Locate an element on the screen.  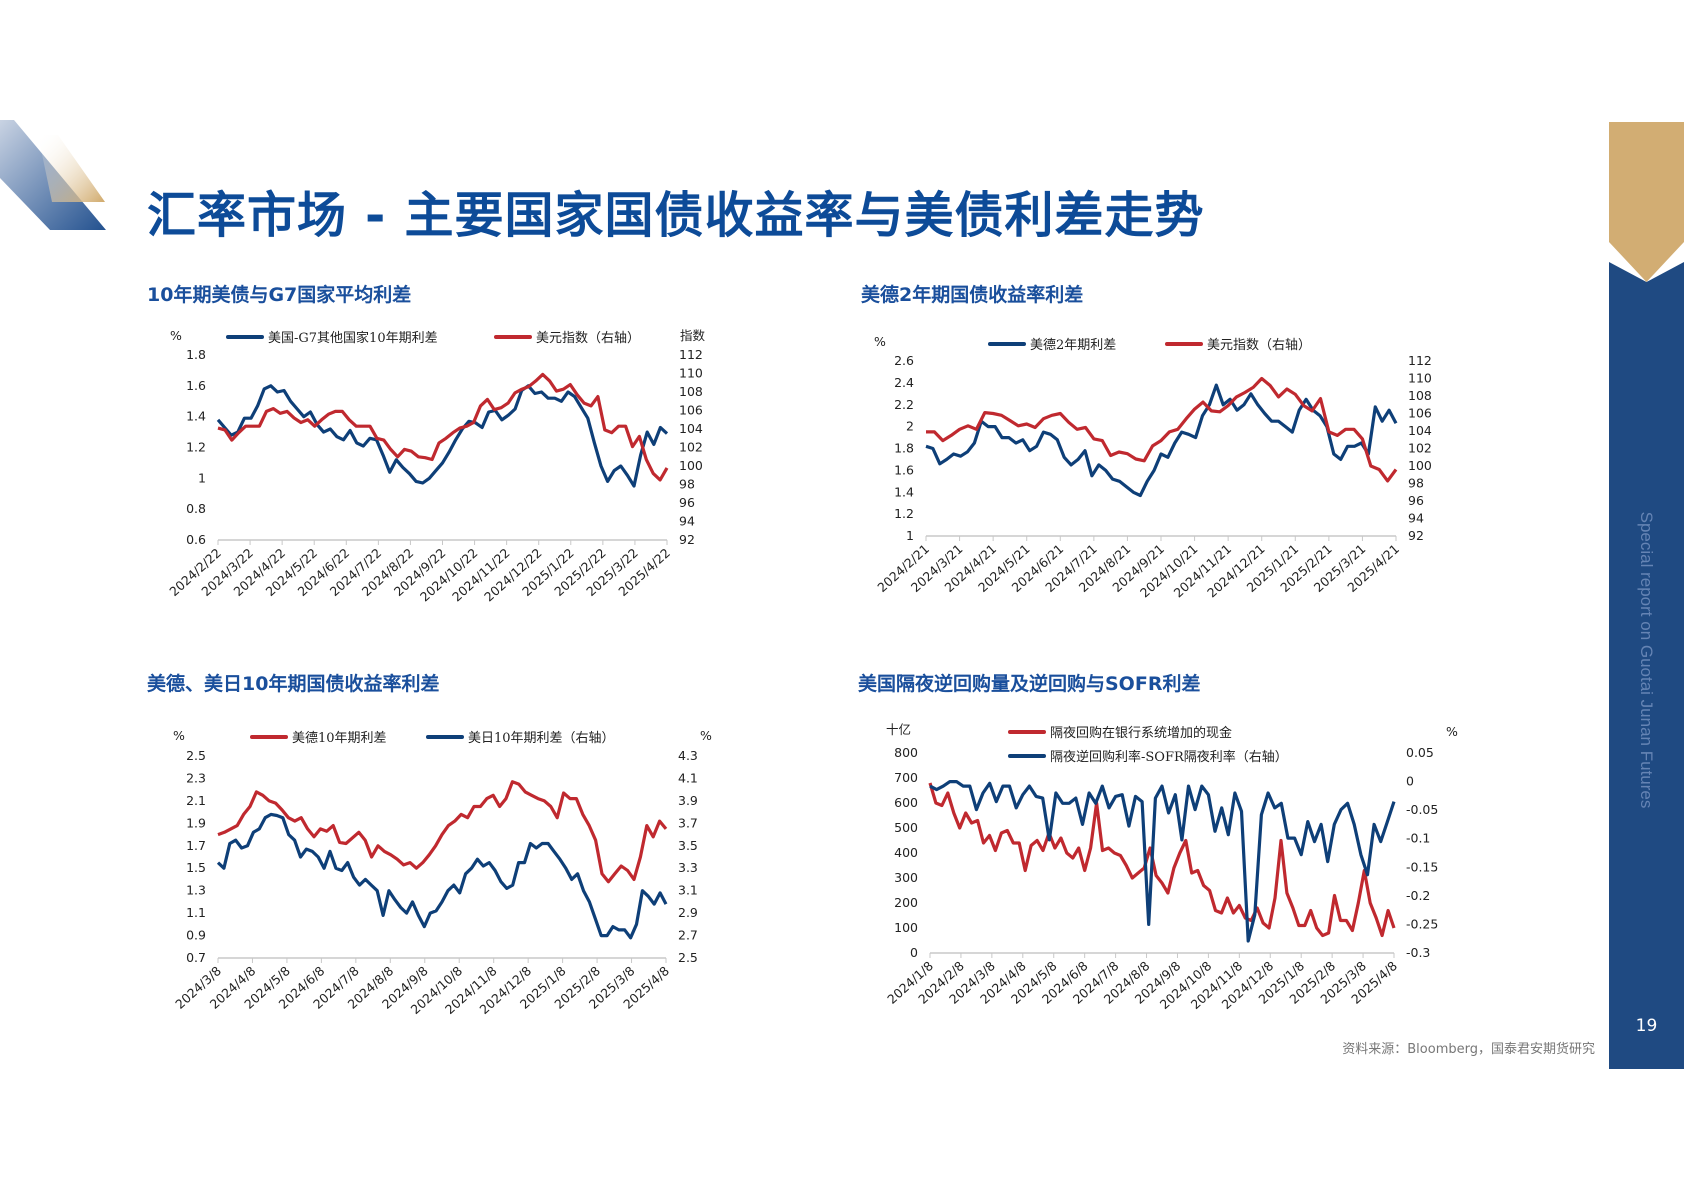
chart-3-y2-tick-label: 3.3 is located at coordinates (688, 867).